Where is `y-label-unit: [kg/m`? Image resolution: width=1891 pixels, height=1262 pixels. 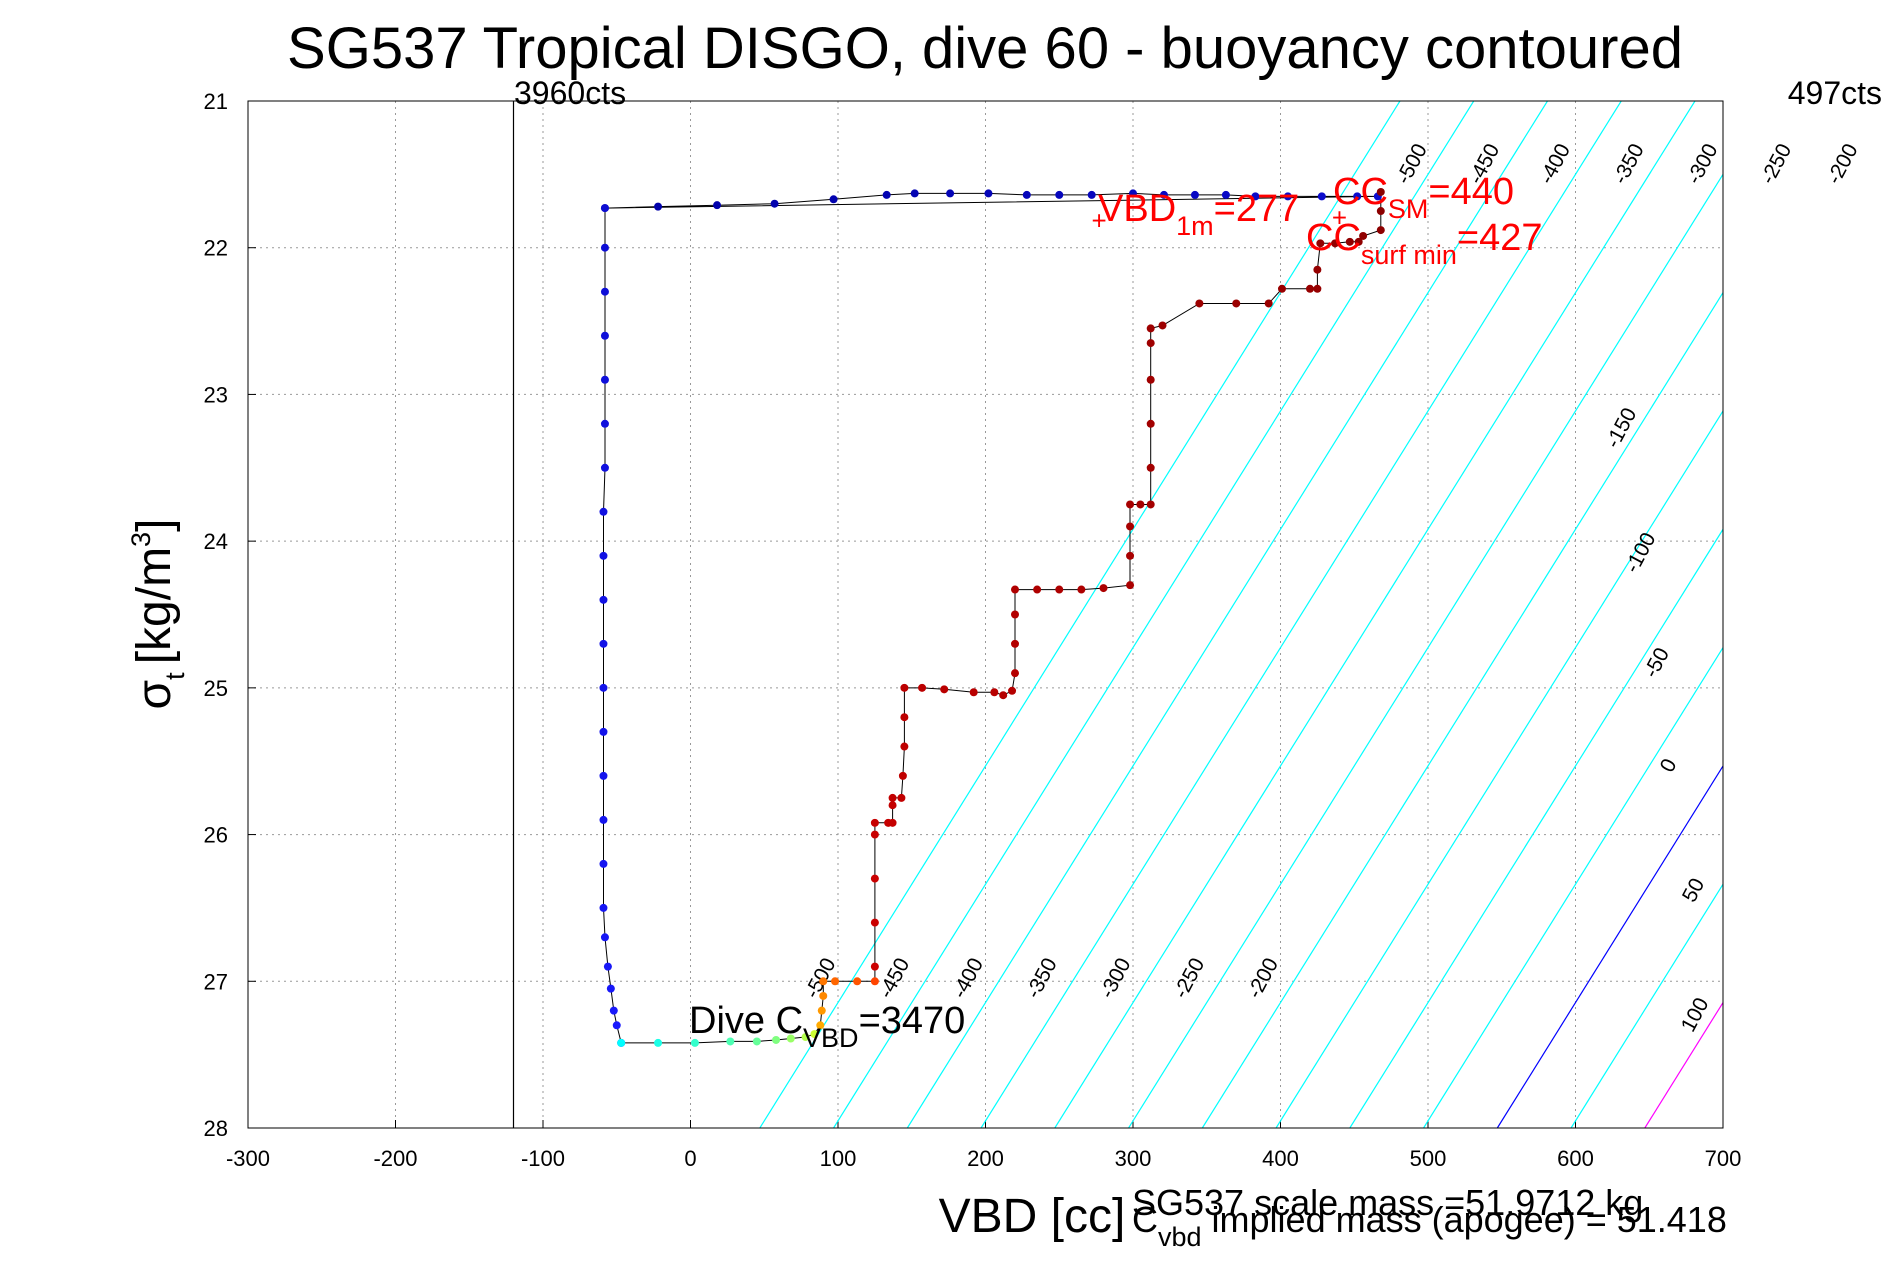 y-label-unit: [kg/m is located at coordinates (154, 605).